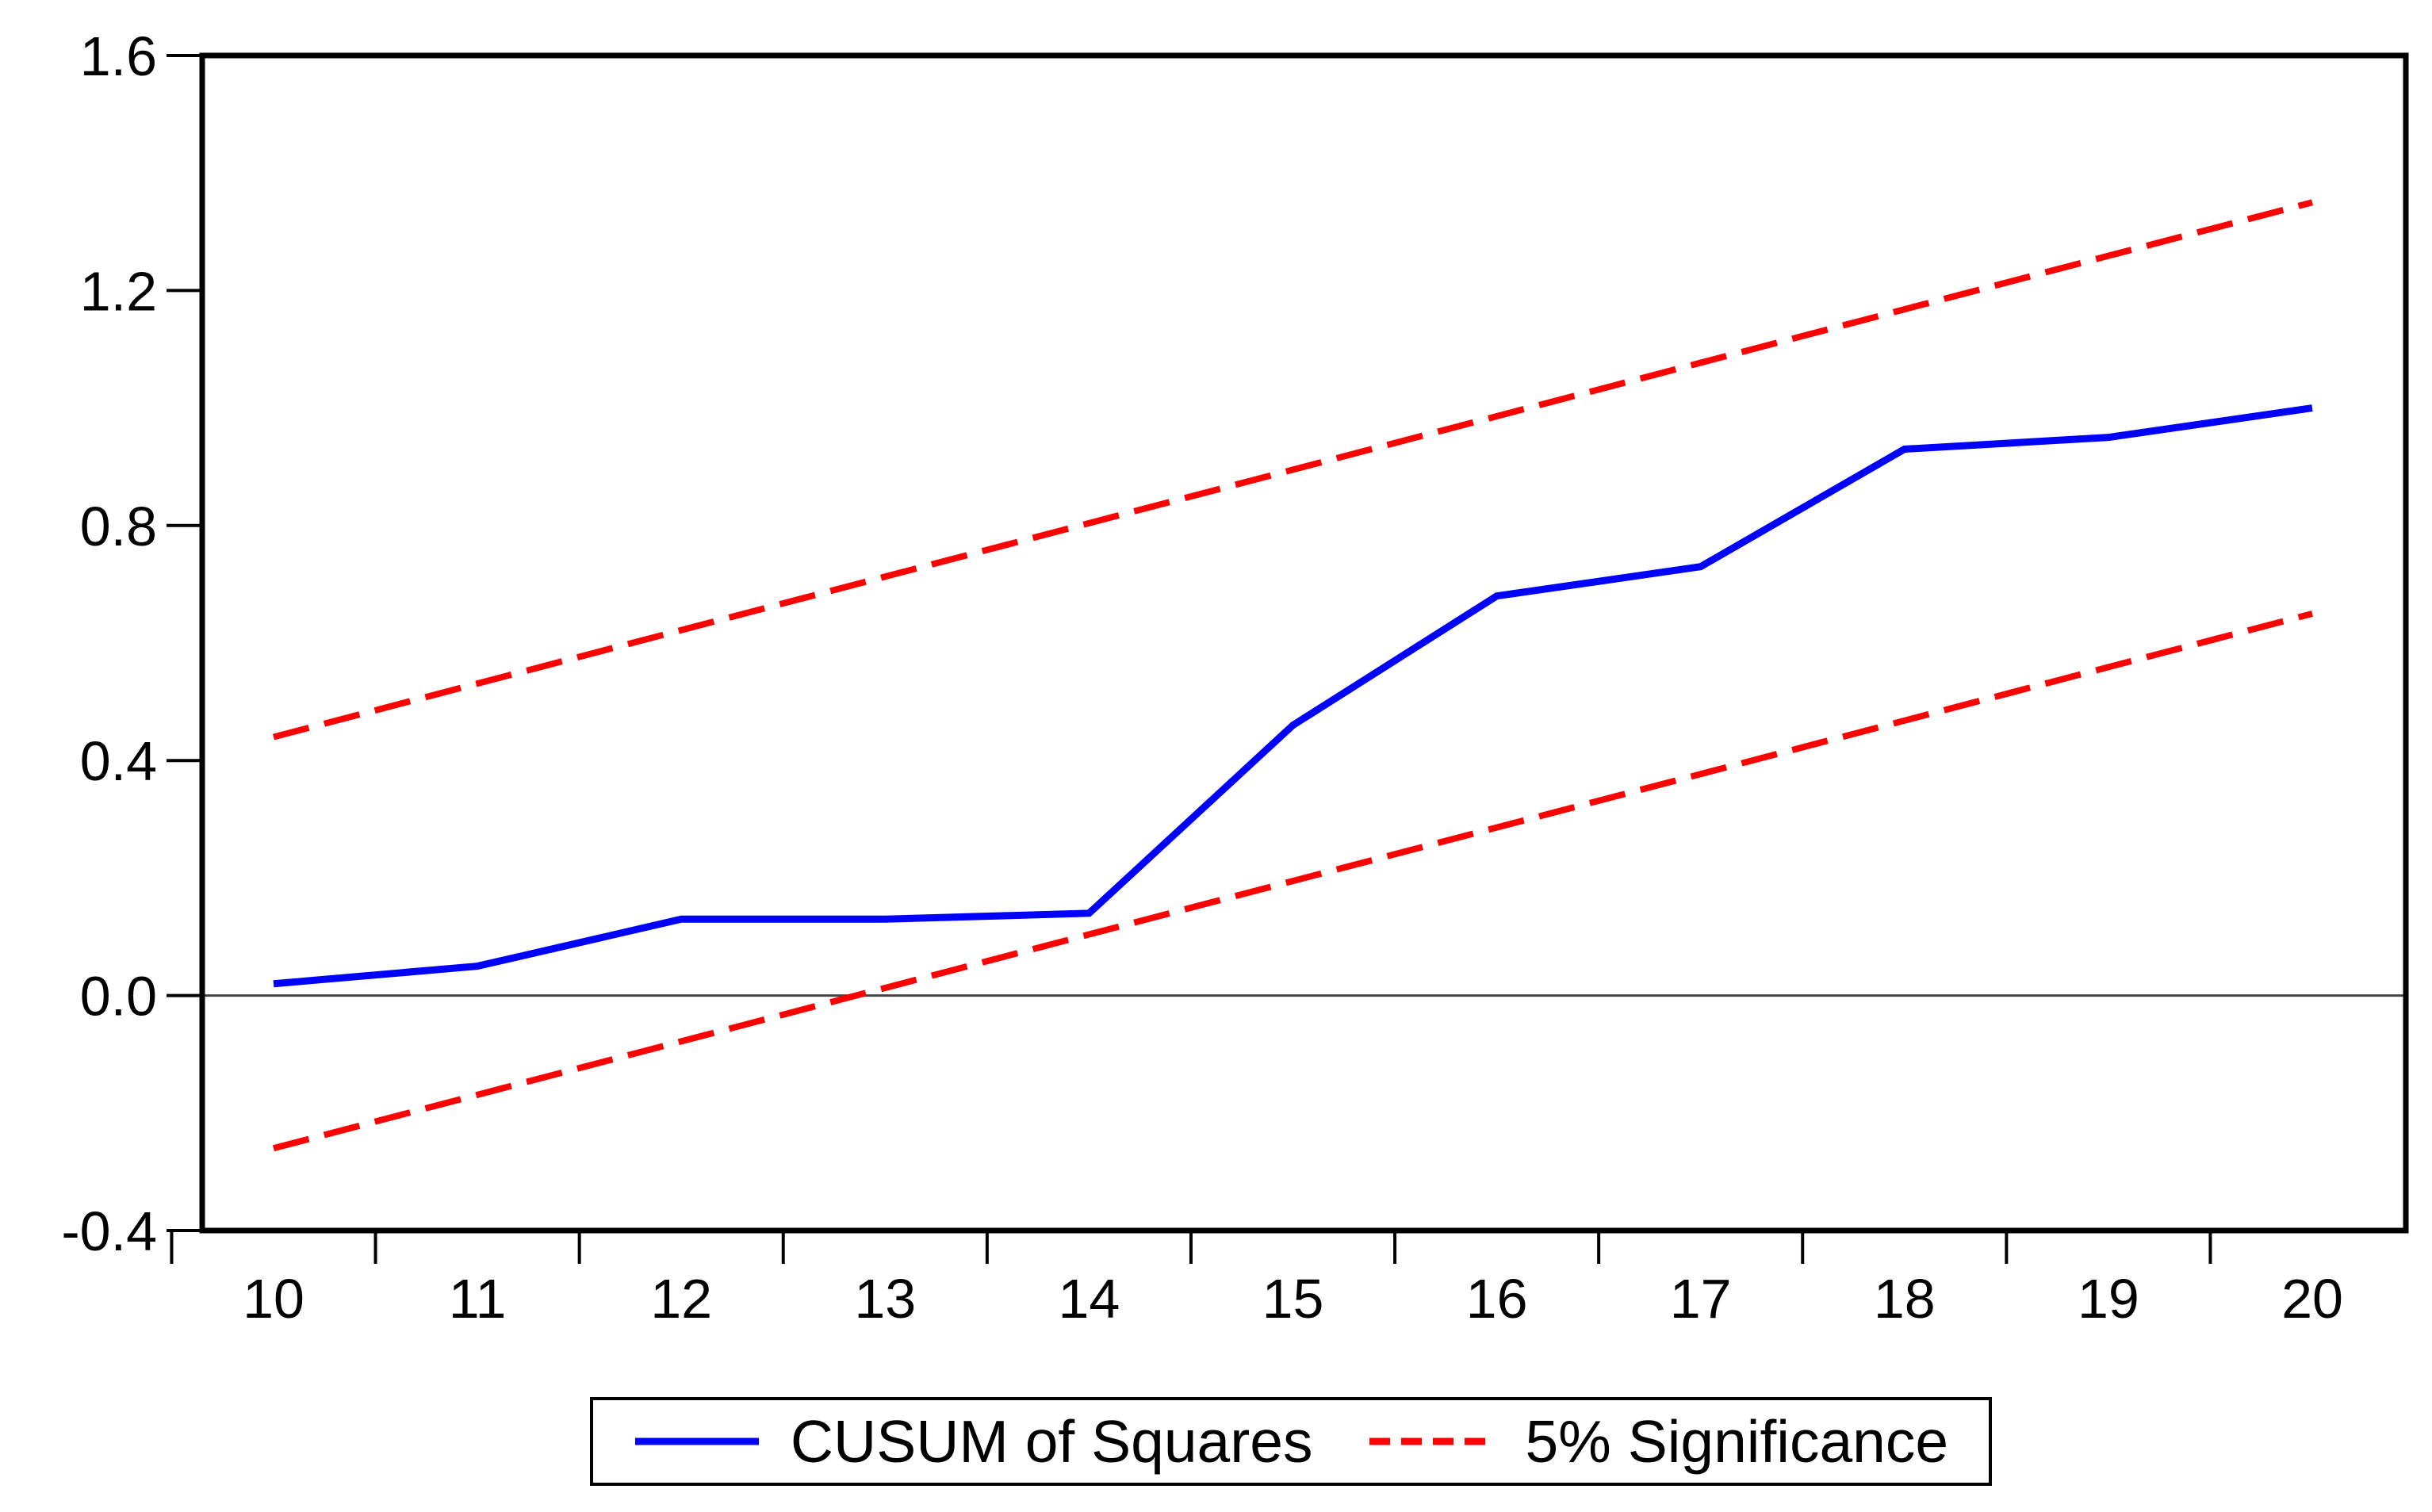 This screenshot has height=1512, width=2432. What do you see at coordinates (1497, 1299) in the screenshot?
I see `x-tick-label: 16` at bounding box center [1497, 1299].